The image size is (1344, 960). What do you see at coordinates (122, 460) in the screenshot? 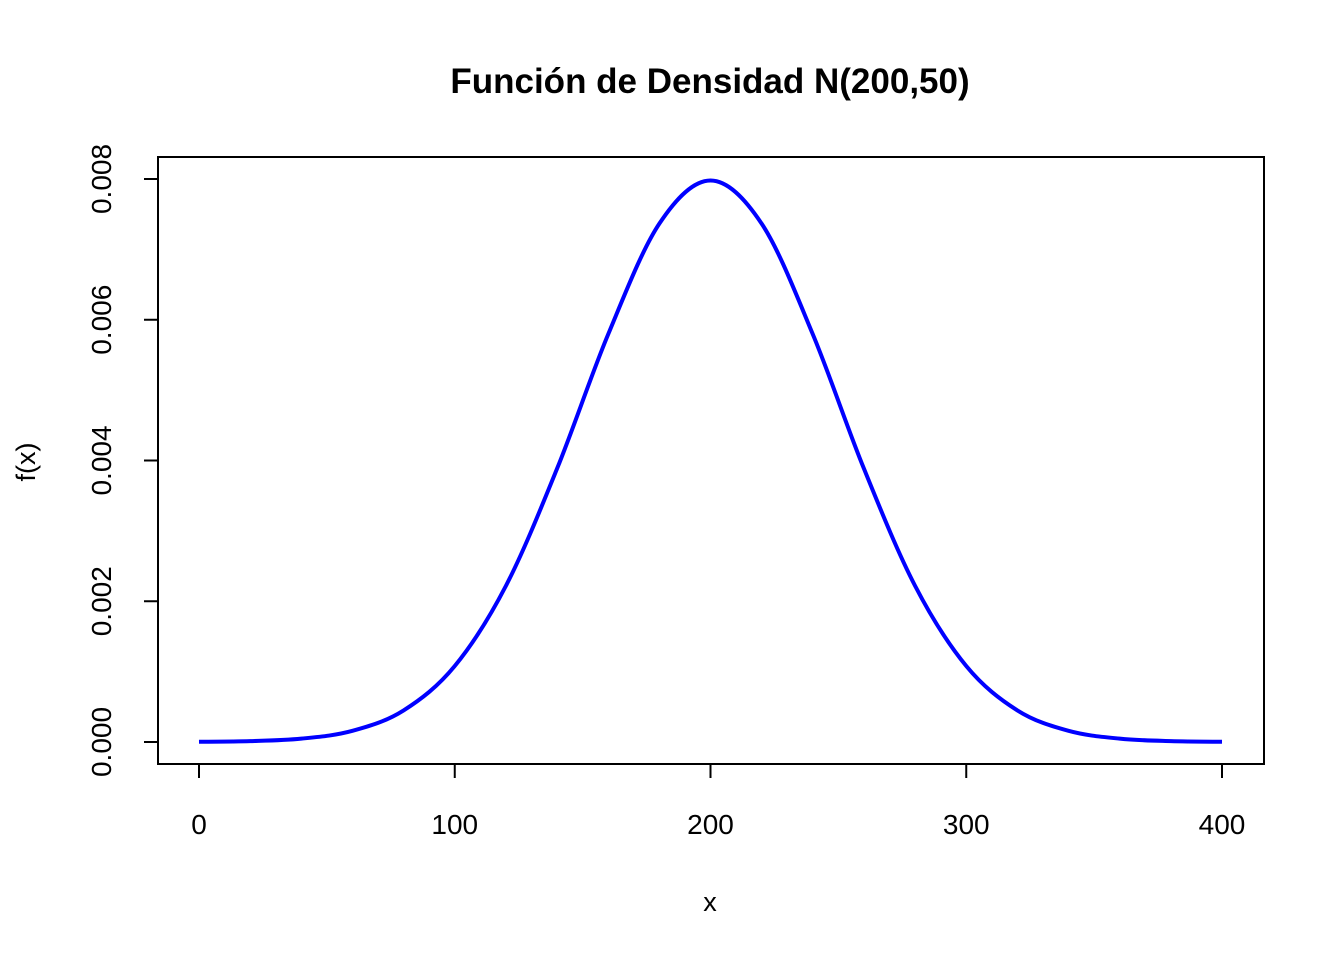
I see `y-axis-ticks: 0.000 0.002 0.004 0.006 0.008` at bounding box center [122, 460].